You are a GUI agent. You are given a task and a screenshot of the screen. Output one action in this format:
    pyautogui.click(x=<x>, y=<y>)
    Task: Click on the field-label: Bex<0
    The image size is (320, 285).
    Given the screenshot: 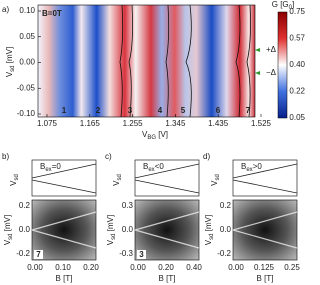 What is the action you would take?
    pyautogui.click(x=153, y=167)
    